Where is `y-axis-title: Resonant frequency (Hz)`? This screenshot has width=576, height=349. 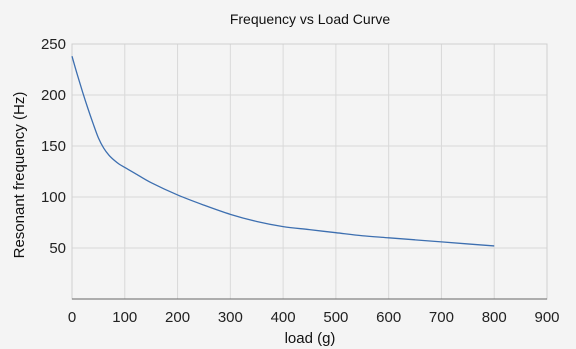
y-axis-title: Resonant frequency (Hz) is located at coordinates (19, 175).